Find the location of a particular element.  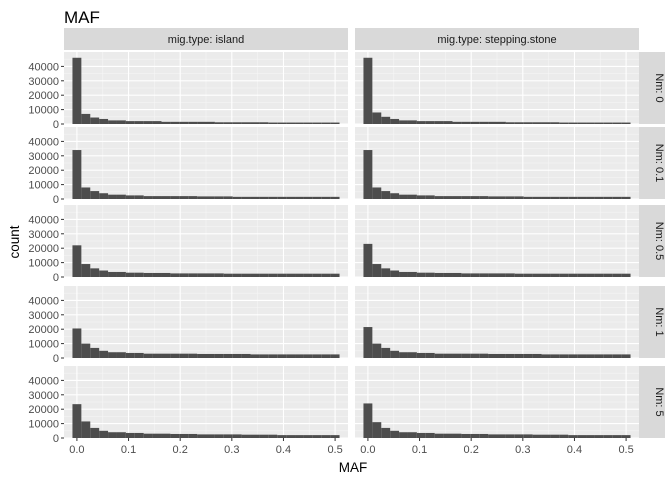

y-tick-label: 0 is located at coordinates (56, 125).